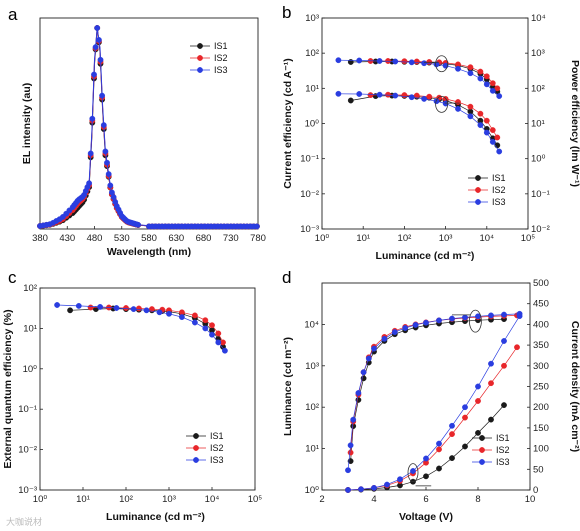  I want to click on y-axis-title-d: Luminance (cd m⁻²), so click(288, 386).